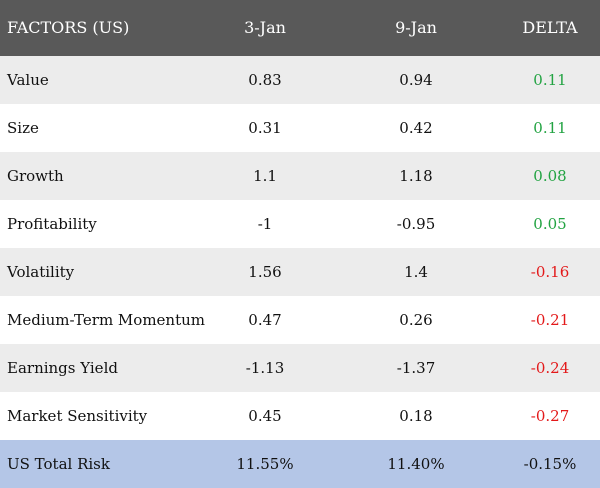  What do you see at coordinates (265, 176) in the screenshot?
I see `value-3-jan: 1.1` at bounding box center [265, 176].